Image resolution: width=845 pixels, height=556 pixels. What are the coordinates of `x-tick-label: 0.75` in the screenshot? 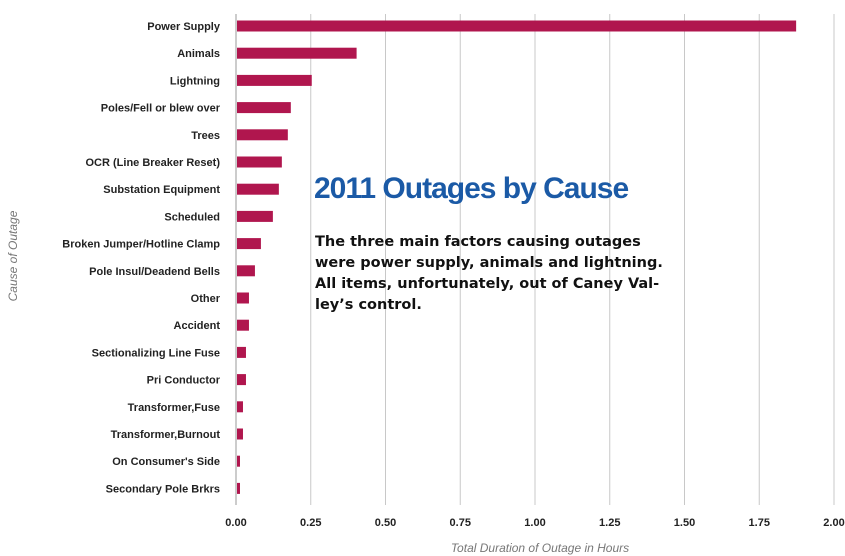 It's located at (460, 523).